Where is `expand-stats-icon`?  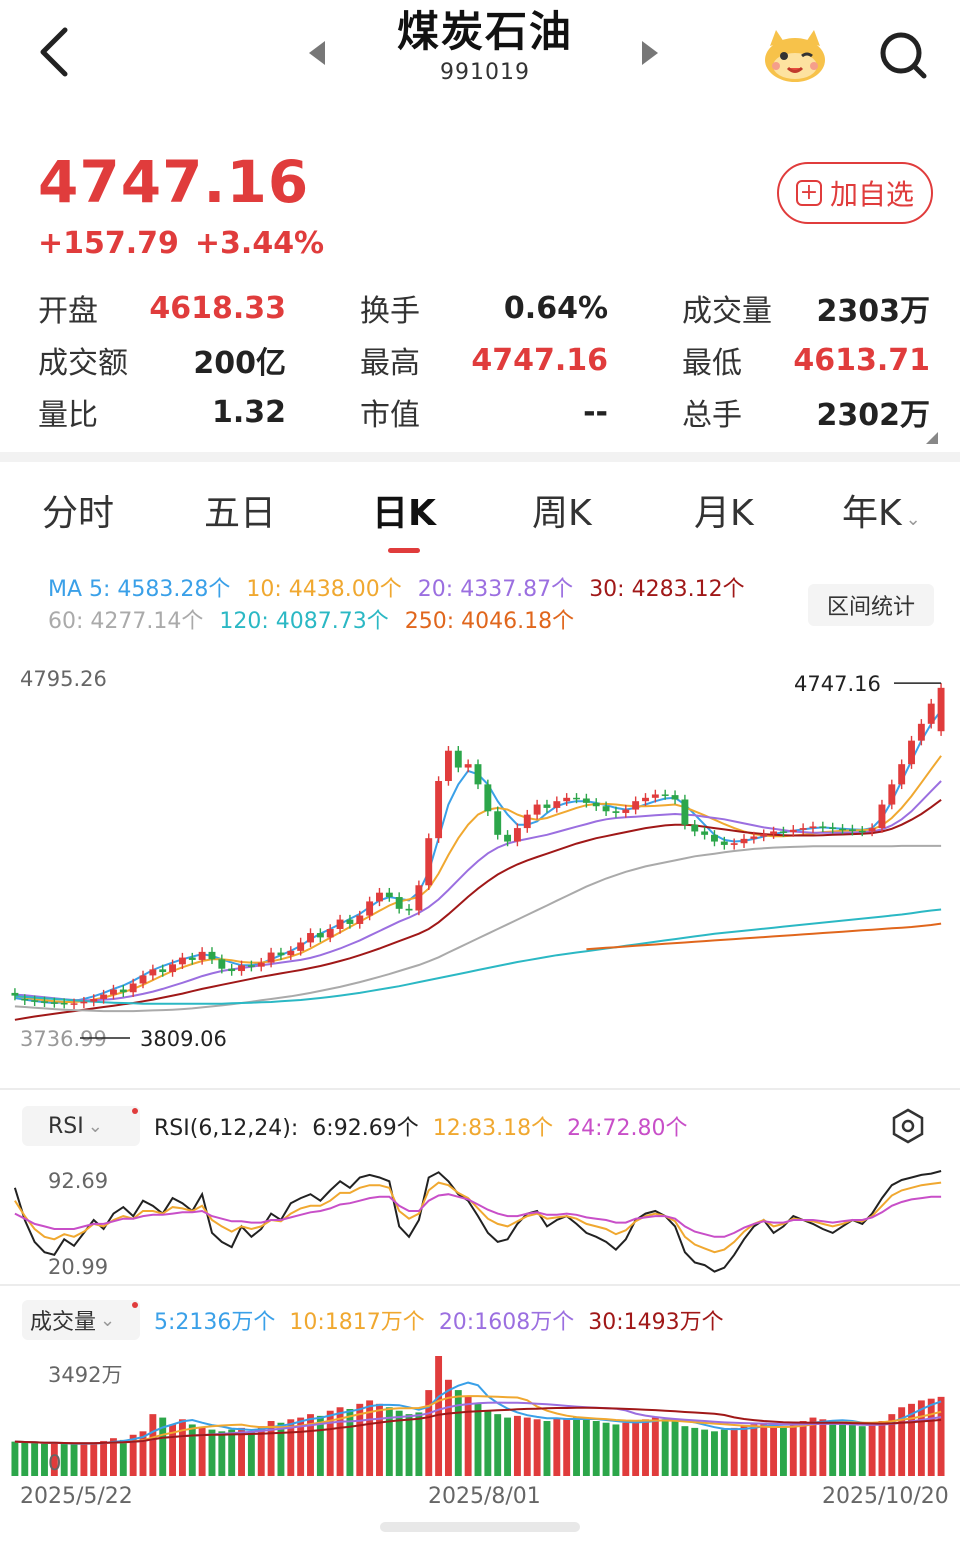 expand-stats-icon is located at coordinates (932, 438).